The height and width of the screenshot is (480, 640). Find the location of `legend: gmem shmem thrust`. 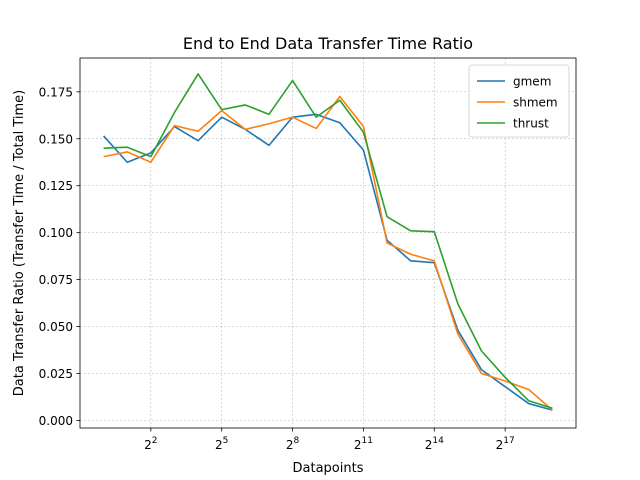

legend: gmem shmem thrust is located at coordinates (519, 101).